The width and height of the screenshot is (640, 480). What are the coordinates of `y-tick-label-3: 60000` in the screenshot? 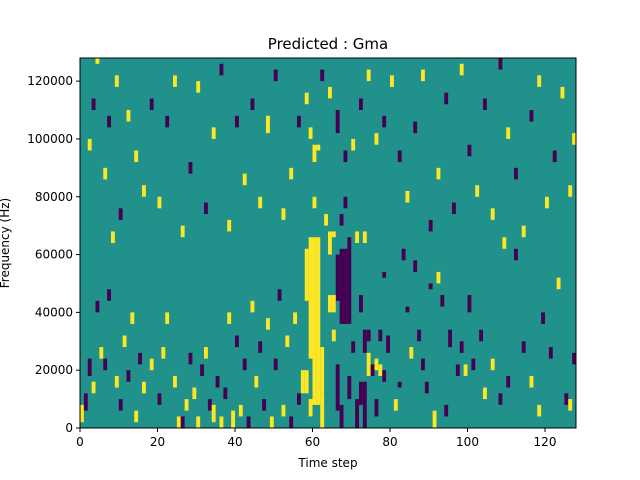 It's located at (54, 255).